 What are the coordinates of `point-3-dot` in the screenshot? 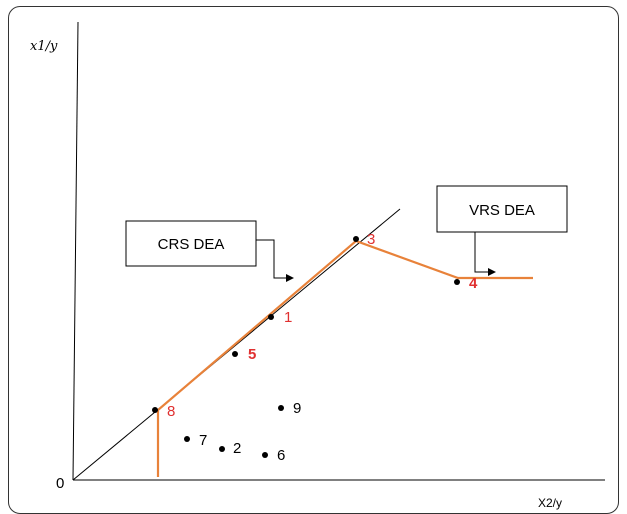 It's located at (356, 239).